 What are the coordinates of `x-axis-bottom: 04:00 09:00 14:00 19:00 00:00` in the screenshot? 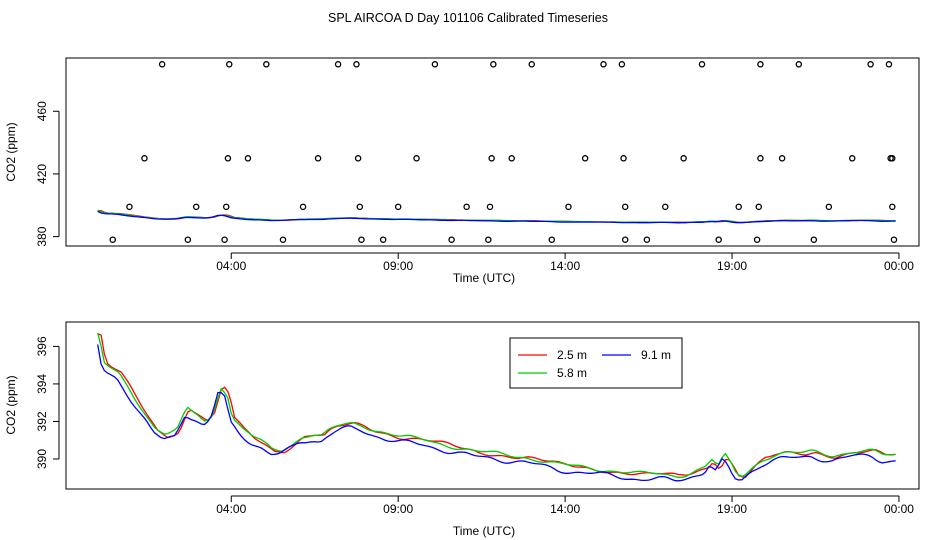 It's located at (565, 505).